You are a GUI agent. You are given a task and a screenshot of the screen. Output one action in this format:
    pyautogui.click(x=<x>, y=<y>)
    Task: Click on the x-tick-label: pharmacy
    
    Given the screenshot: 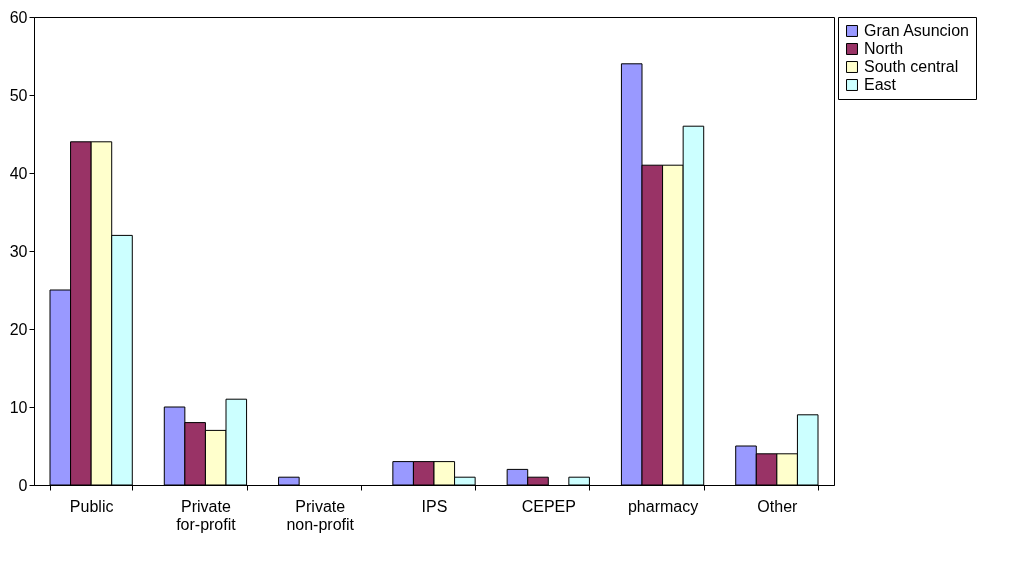 What is the action you would take?
    pyautogui.click(x=663, y=506)
    